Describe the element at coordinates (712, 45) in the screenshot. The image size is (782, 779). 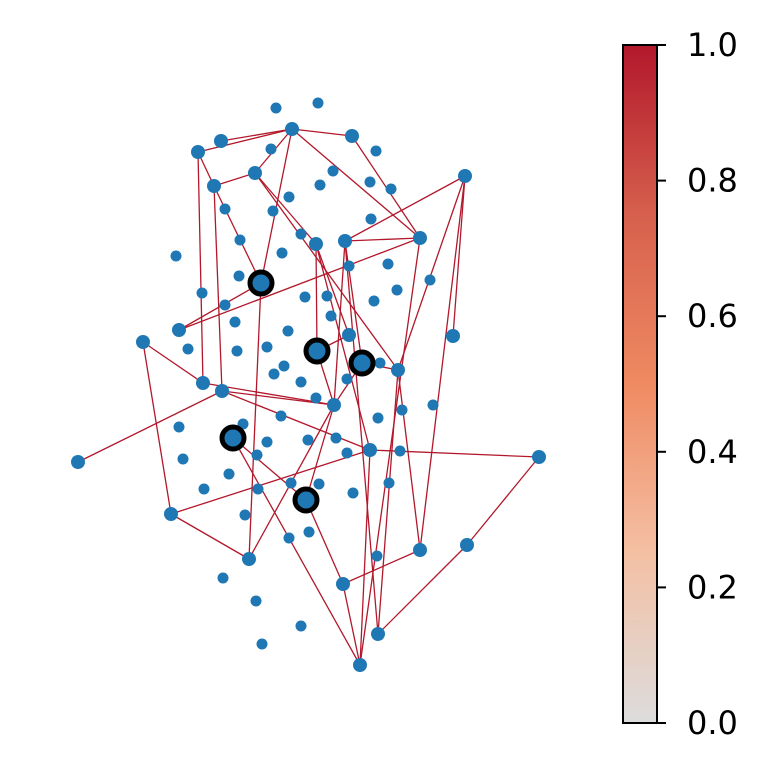
I see `colorbar-tick-label: 1.0` at that location.